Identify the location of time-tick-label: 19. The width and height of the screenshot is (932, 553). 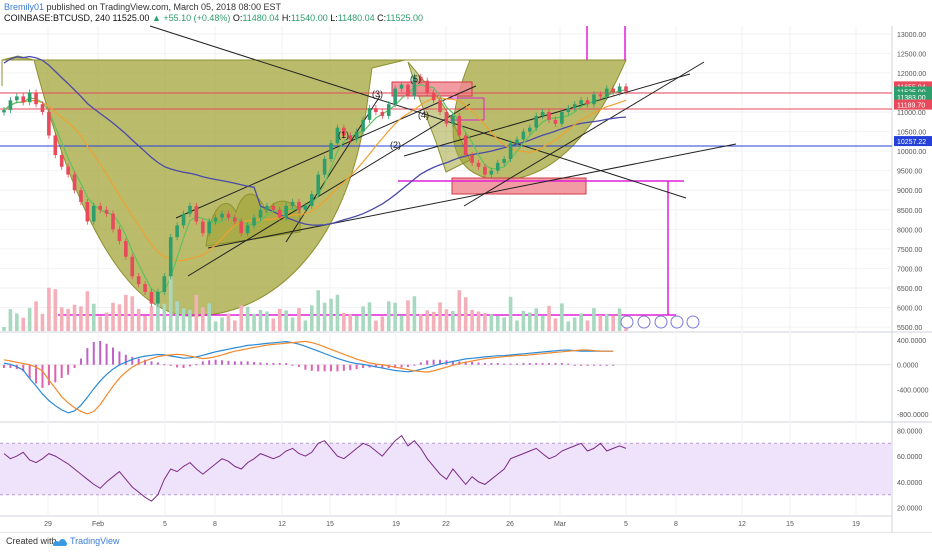
(396, 524).